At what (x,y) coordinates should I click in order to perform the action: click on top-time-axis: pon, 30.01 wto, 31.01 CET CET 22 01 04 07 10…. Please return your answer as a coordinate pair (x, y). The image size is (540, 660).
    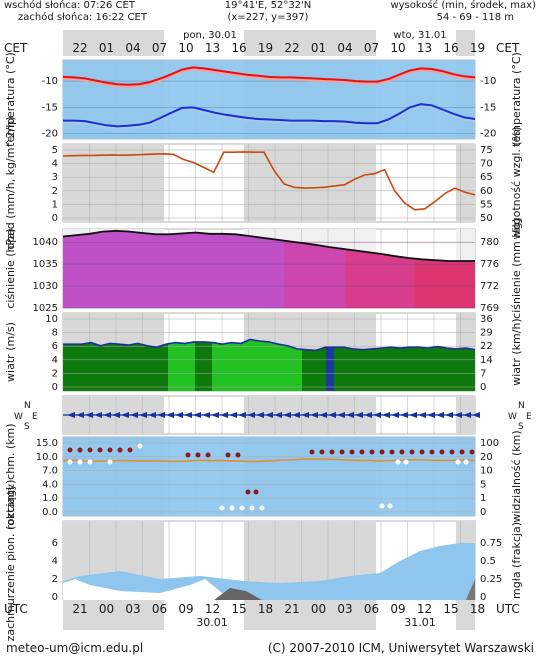
    Looking at the image, I should click on (262, 43).